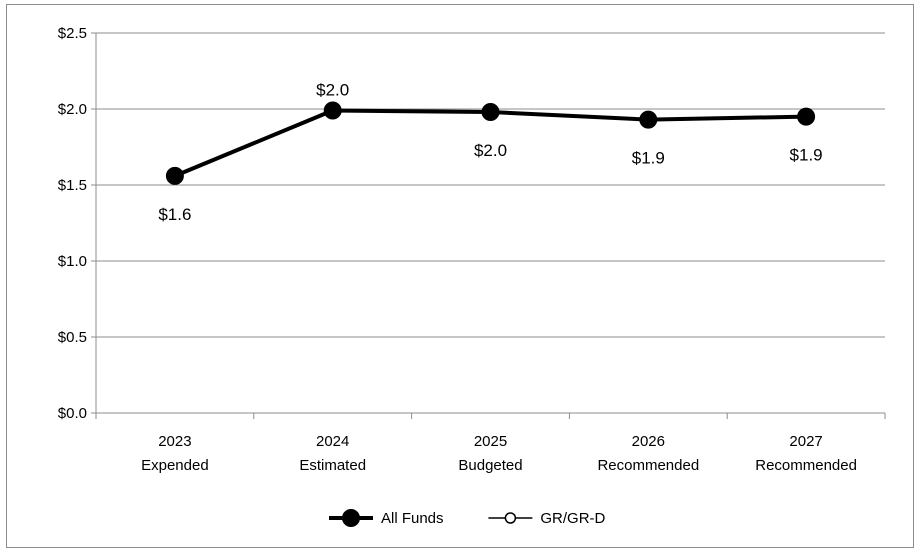 The image size is (922, 553). Describe the element at coordinates (72, 33) in the screenshot. I see `y-tick-label: $2.5` at that location.